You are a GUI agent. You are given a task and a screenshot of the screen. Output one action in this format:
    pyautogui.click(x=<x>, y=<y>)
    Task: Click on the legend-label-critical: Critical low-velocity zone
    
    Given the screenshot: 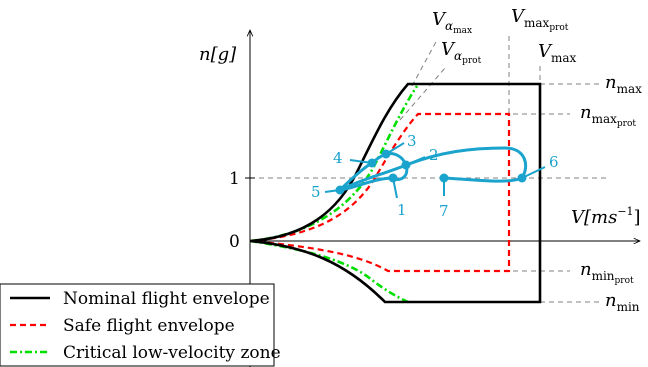 What is the action you would take?
    pyautogui.click(x=172, y=353)
    